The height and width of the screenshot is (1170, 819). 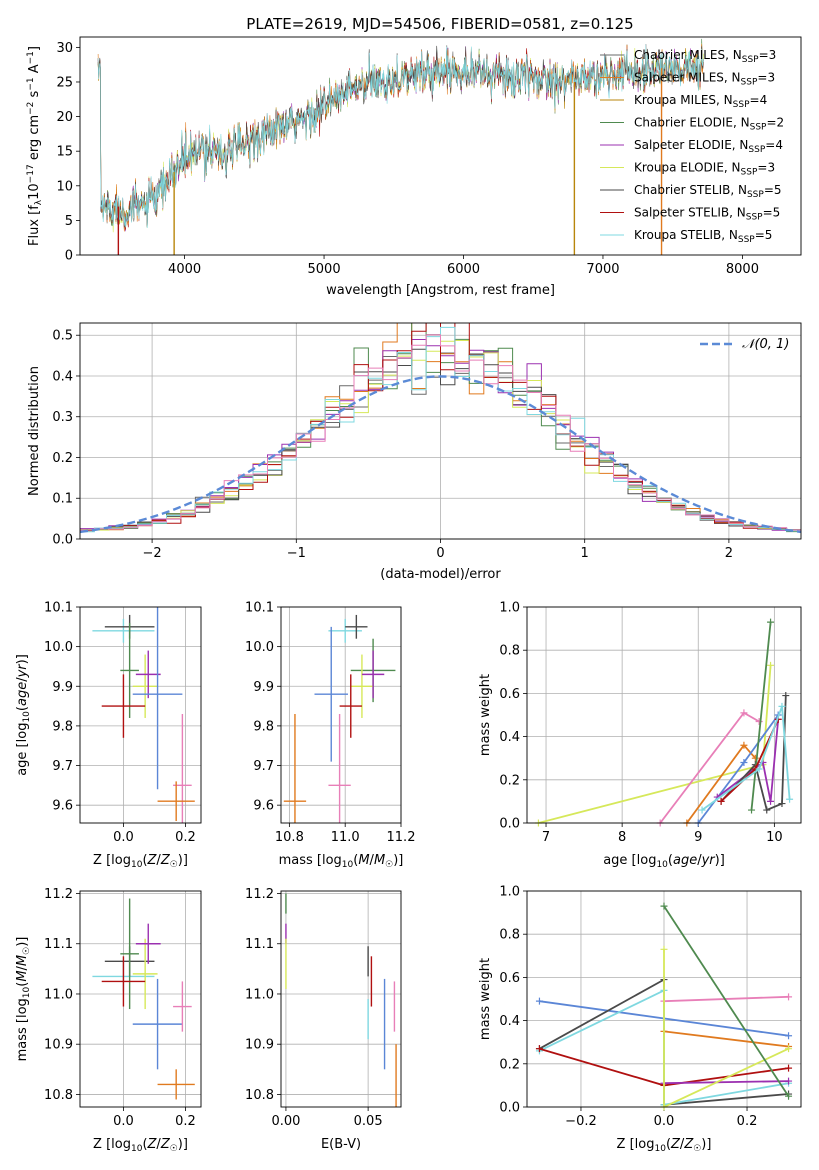 I want to click on label-part: s, so click(x=34, y=95).